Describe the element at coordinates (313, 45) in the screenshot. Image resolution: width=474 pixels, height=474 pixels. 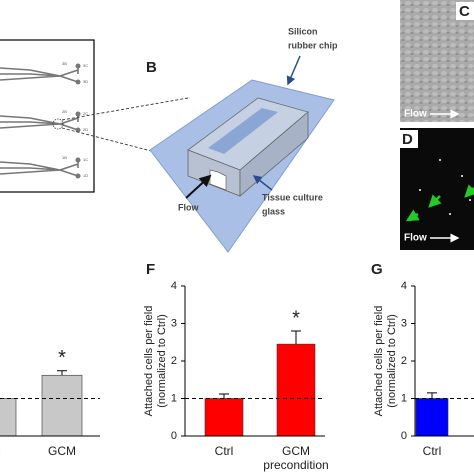
I see `chip-label: rubber chip` at that location.